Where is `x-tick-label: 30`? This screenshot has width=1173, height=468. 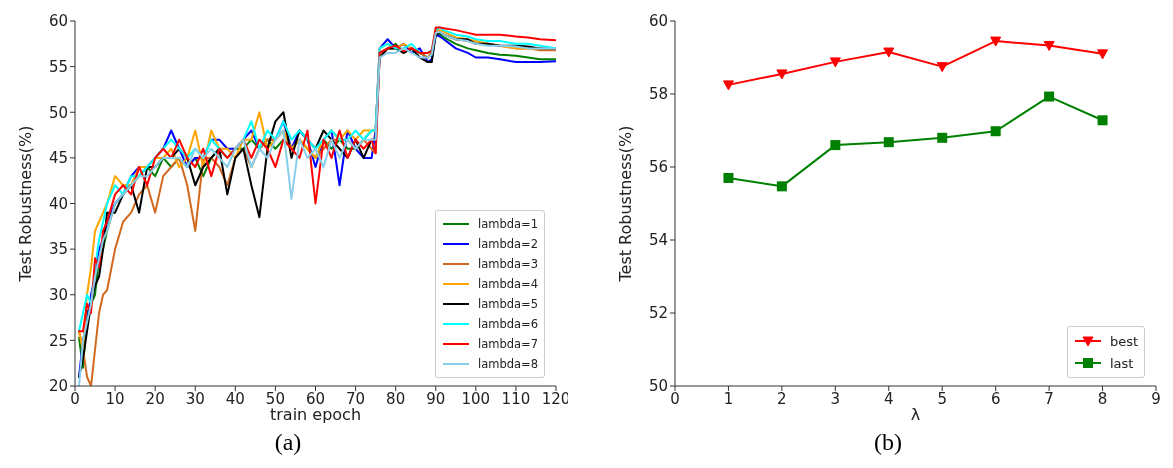
x-tick-label: 30 is located at coordinates (195, 398).